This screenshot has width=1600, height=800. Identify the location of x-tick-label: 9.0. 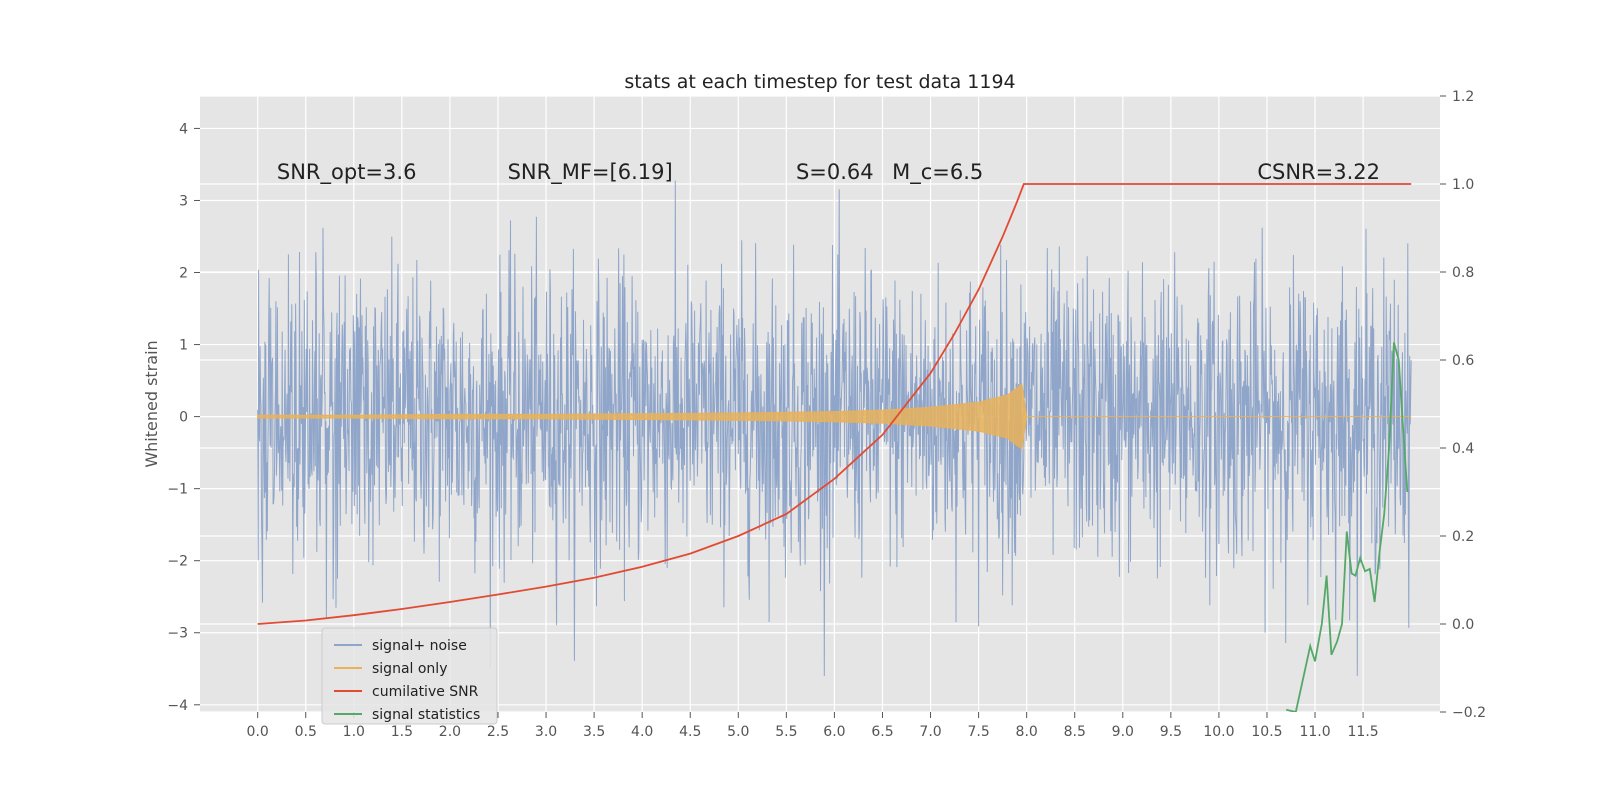
(1123, 732).